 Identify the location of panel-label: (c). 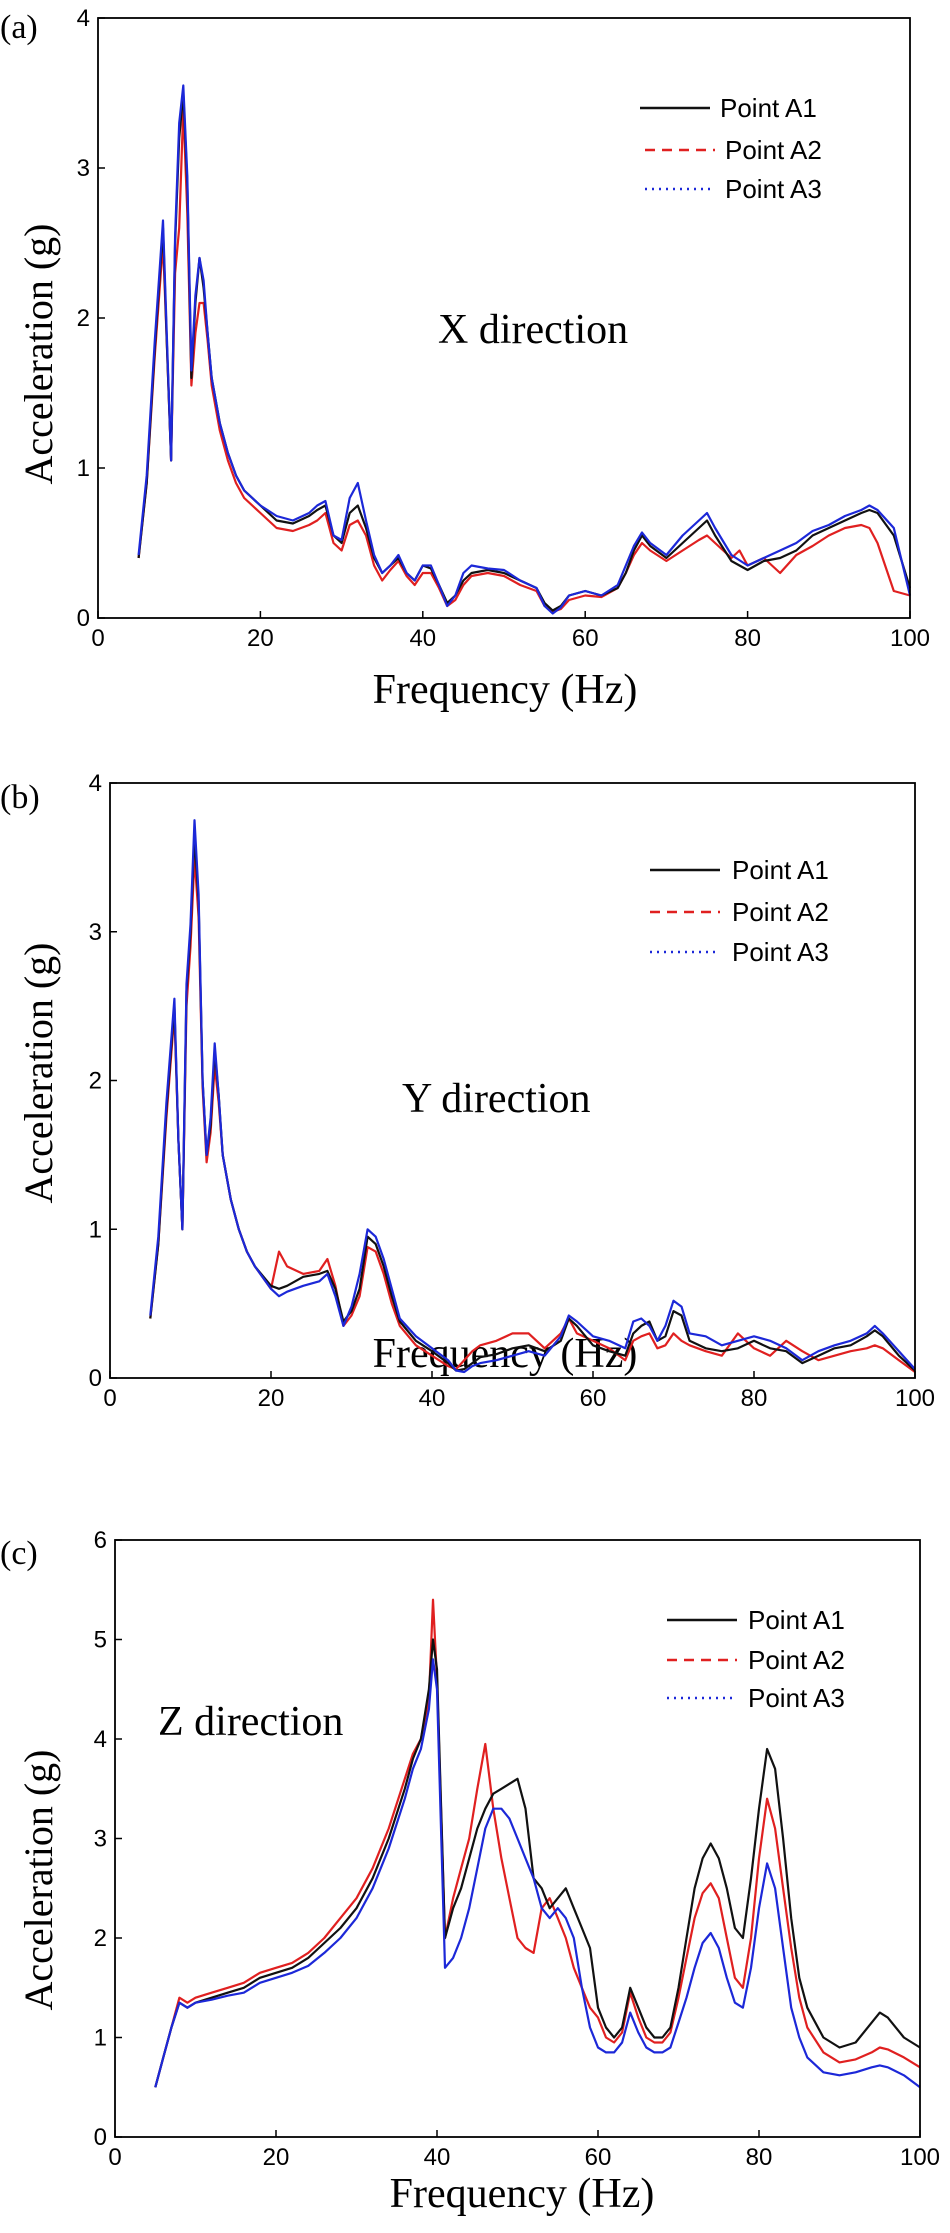
(19, 1553).